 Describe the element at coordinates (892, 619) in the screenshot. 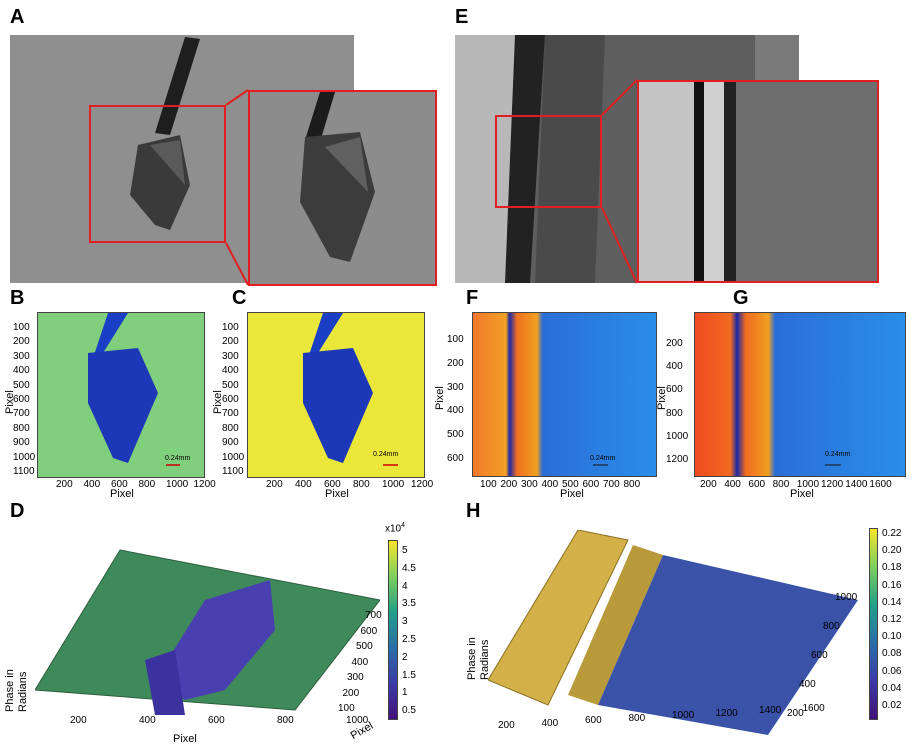

I see `H-cb-tick: 0.12` at that location.